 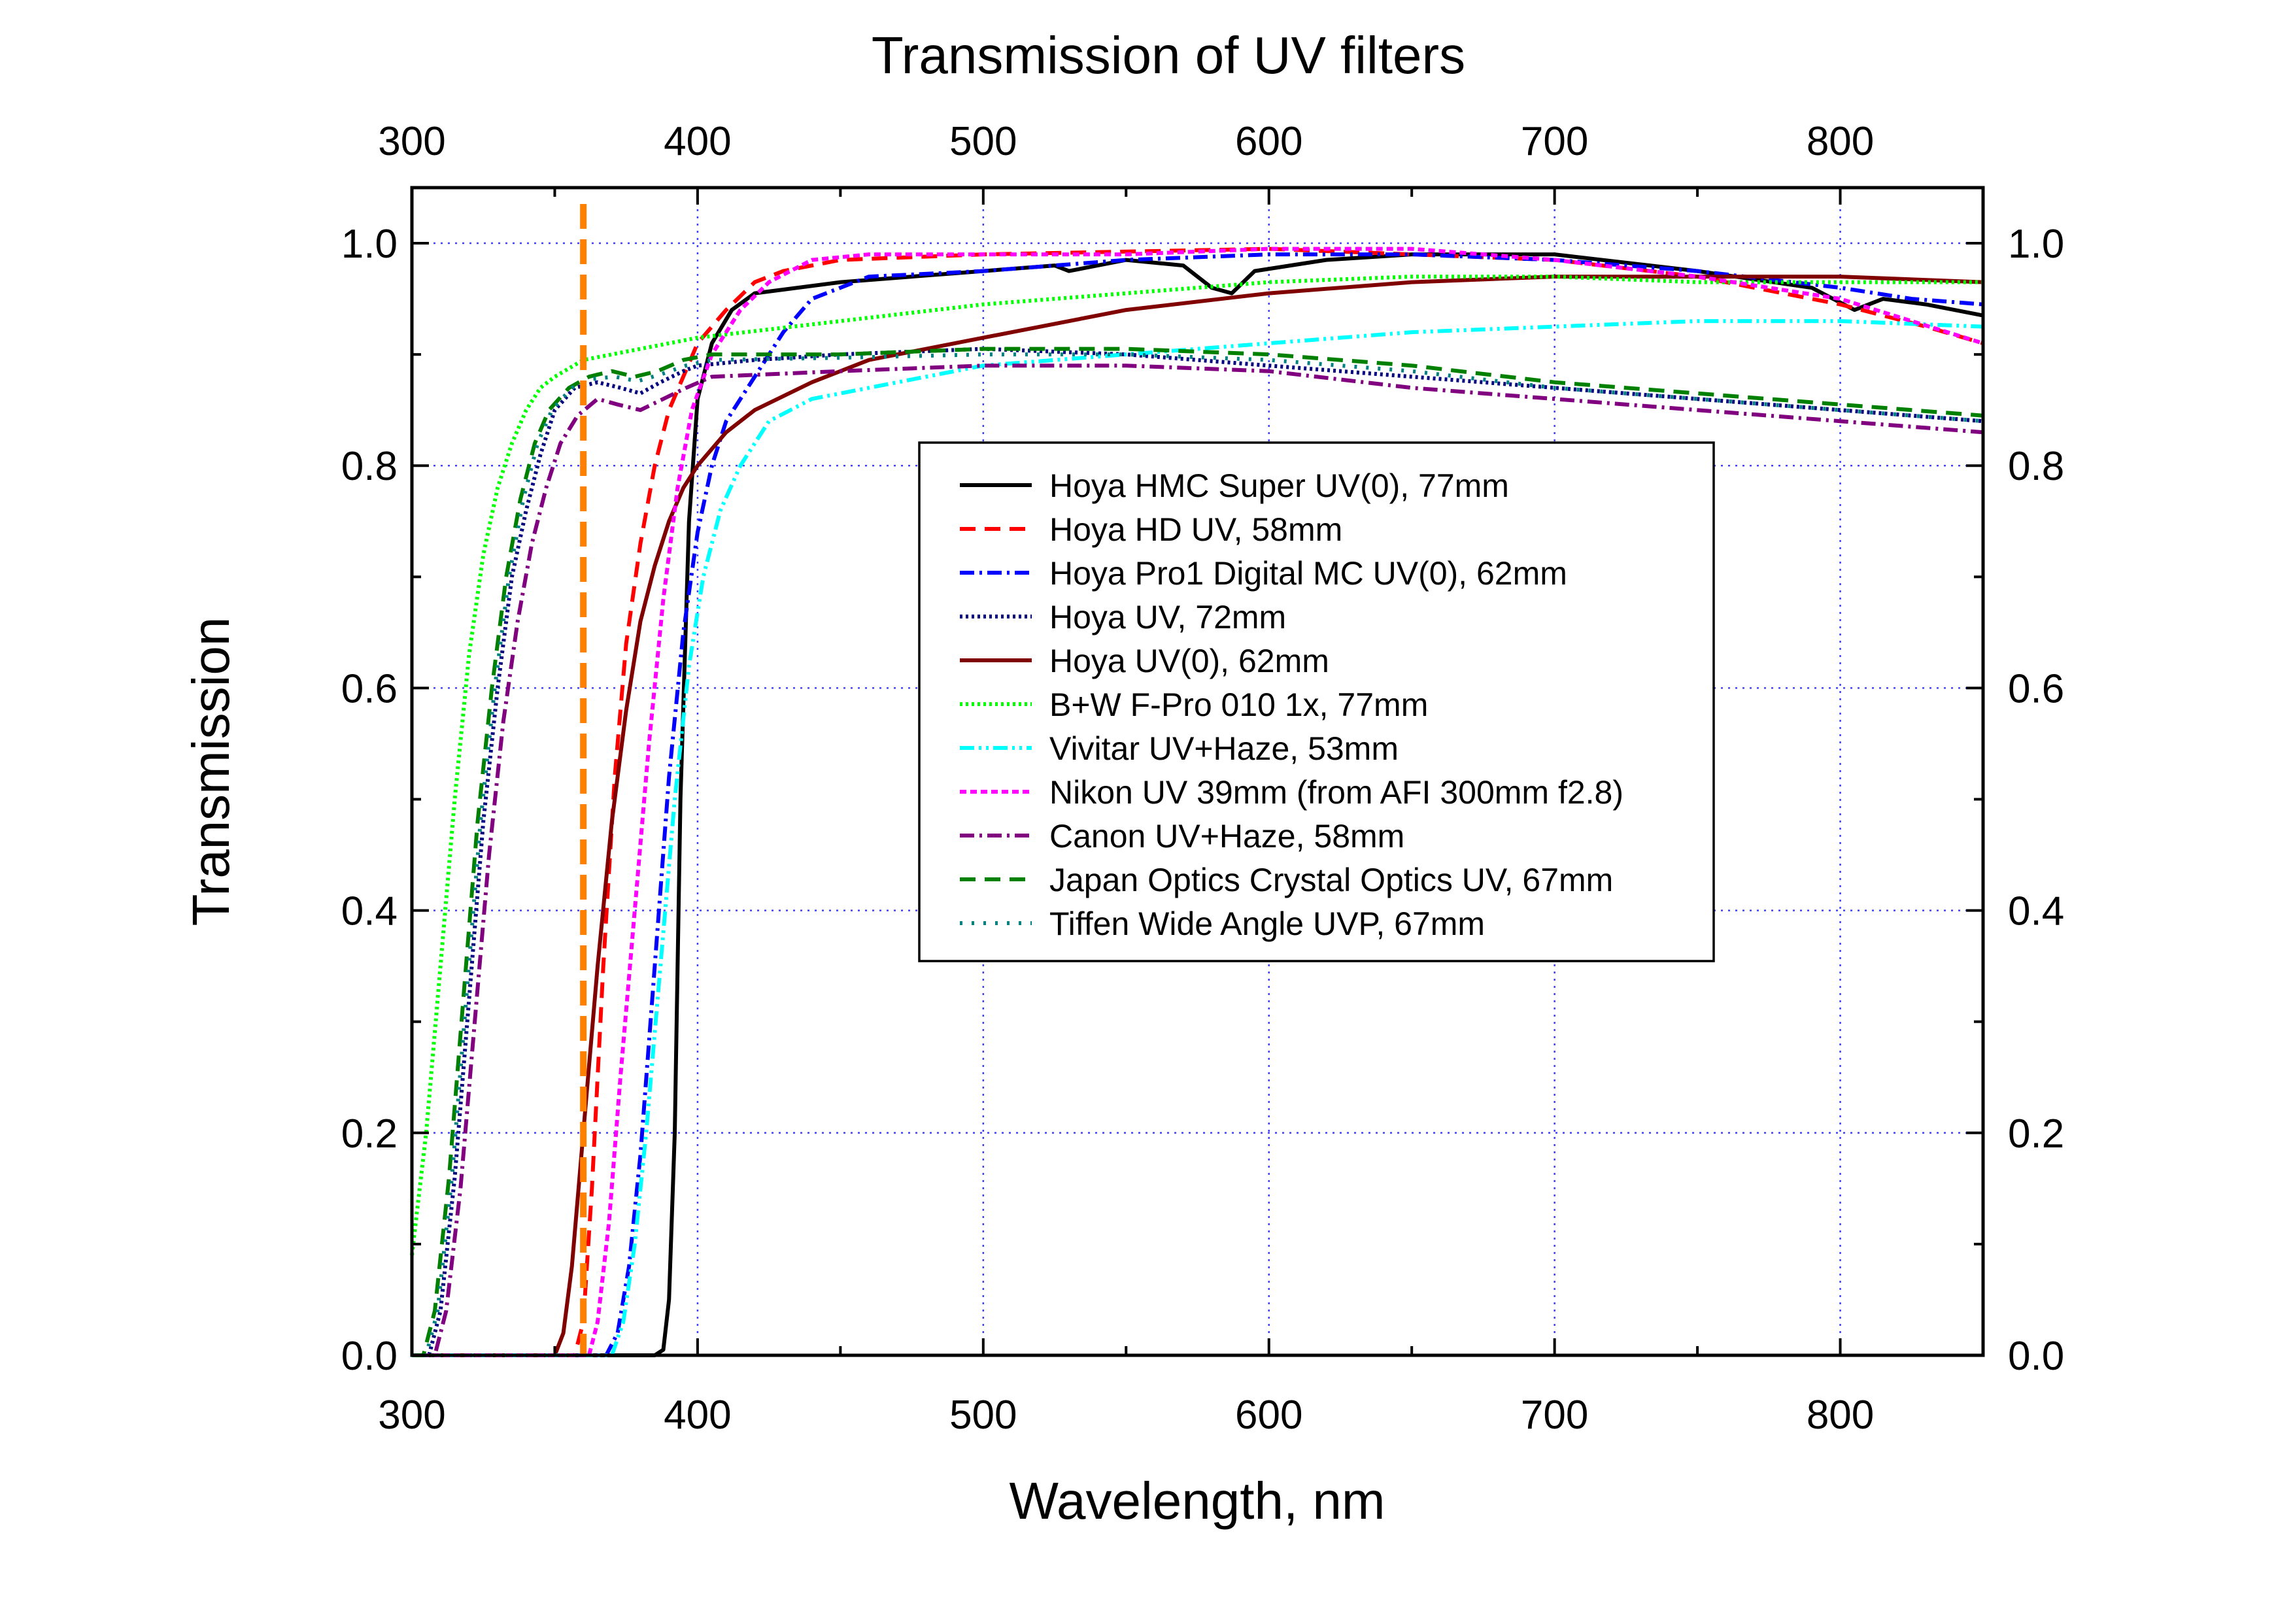 I want to click on x-axis-label: Wavelength, nm, so click(x=1197, y=1501).